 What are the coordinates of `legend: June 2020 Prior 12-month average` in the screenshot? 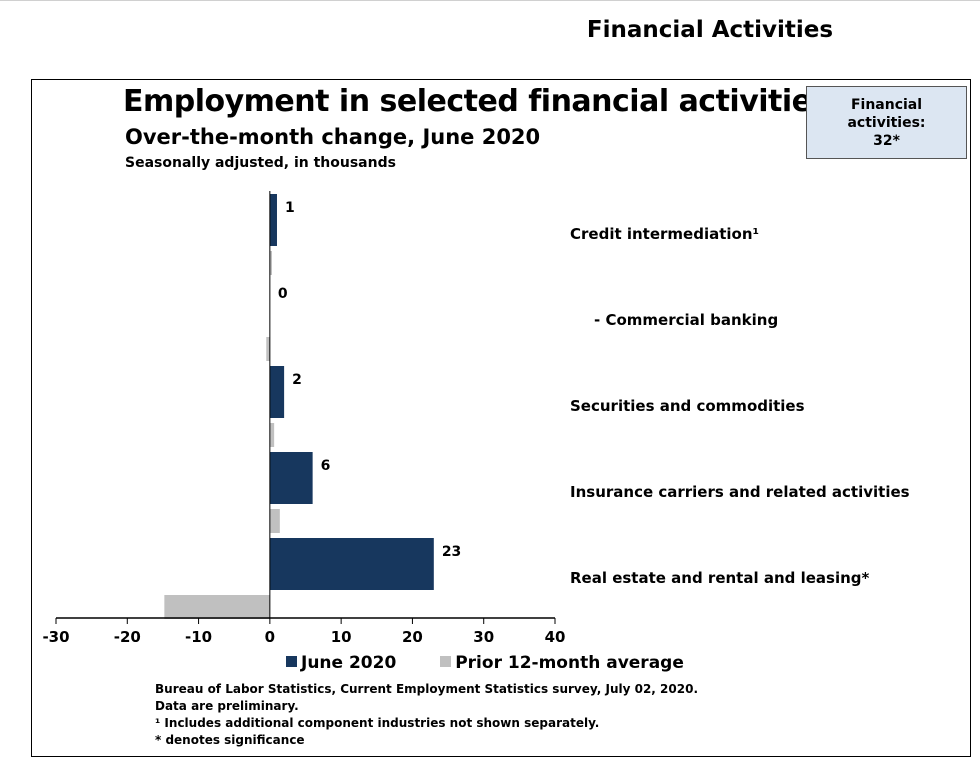 It's located at (504, 663).